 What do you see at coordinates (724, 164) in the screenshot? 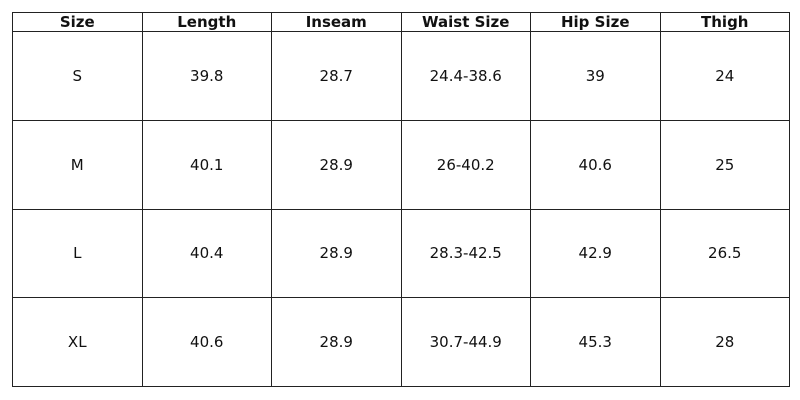
I see `table-cell: 25` at bounding box center [724, 164].